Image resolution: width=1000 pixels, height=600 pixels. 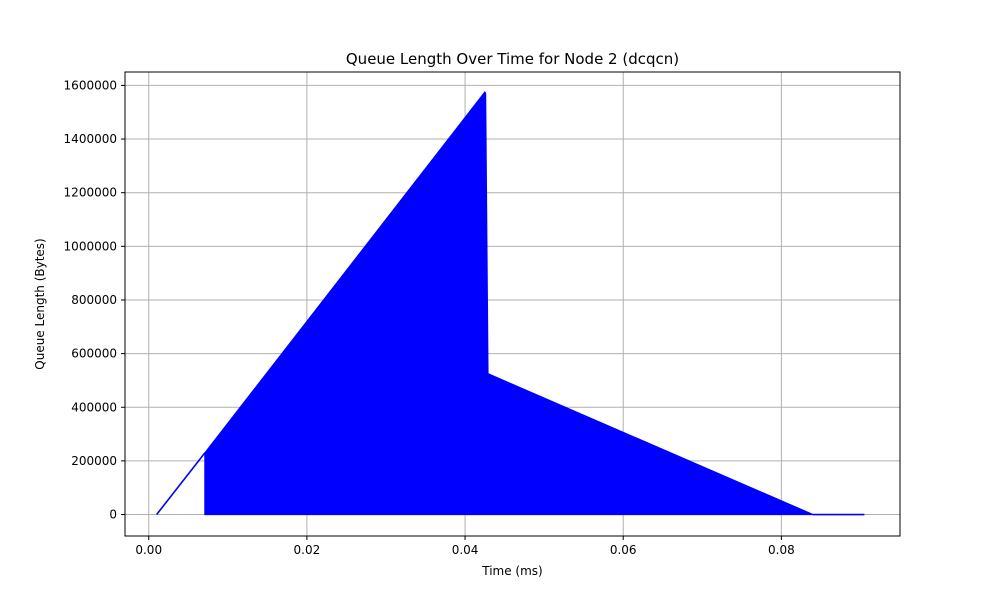 I want to click on x-tick-label: 0.00, so click(x=148, y=550).